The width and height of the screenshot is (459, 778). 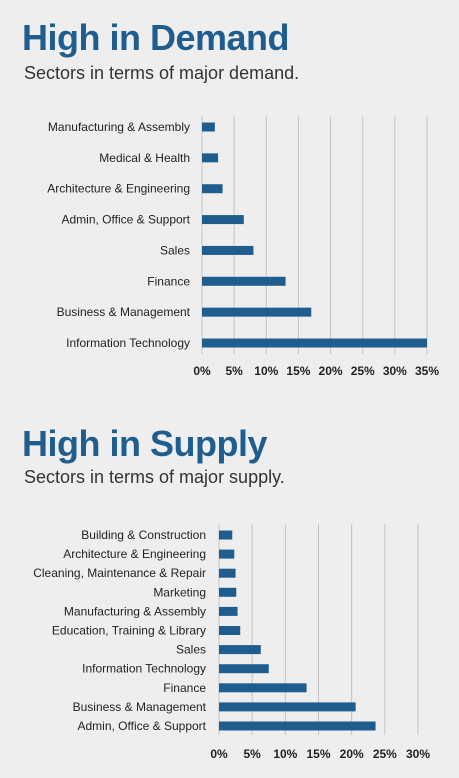 I want to click on supply-title: High in Supply, so click(x=144, y=443).